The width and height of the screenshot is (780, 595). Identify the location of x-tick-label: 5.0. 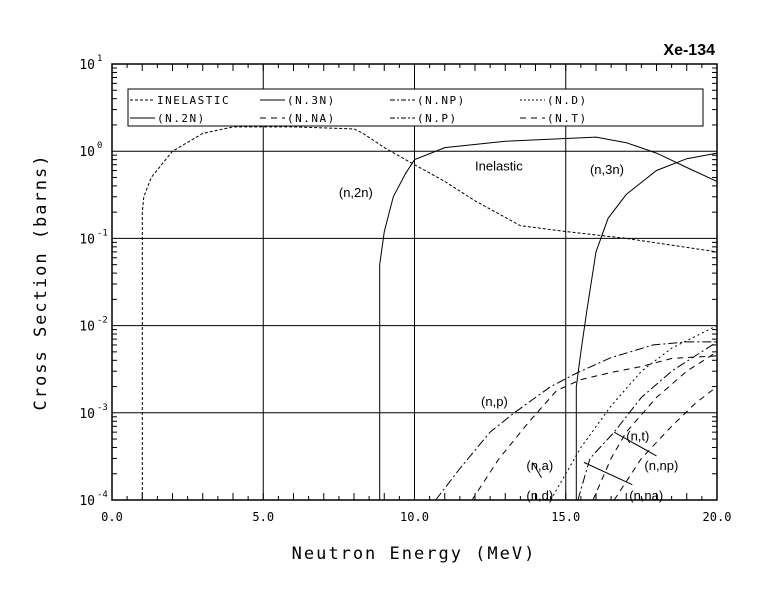
(263, 517).